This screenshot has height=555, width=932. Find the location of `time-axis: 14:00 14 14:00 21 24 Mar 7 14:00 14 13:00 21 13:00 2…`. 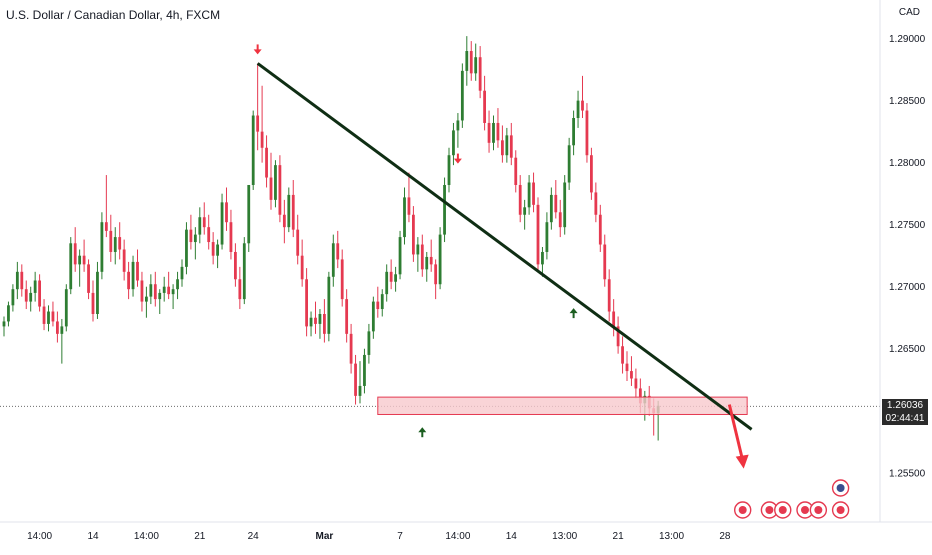

time-axis: 14:00 14 14:00 21 24 Mar 7 14:00 14 13:00 21 13:00 2… is located at coordinates (379, 536).